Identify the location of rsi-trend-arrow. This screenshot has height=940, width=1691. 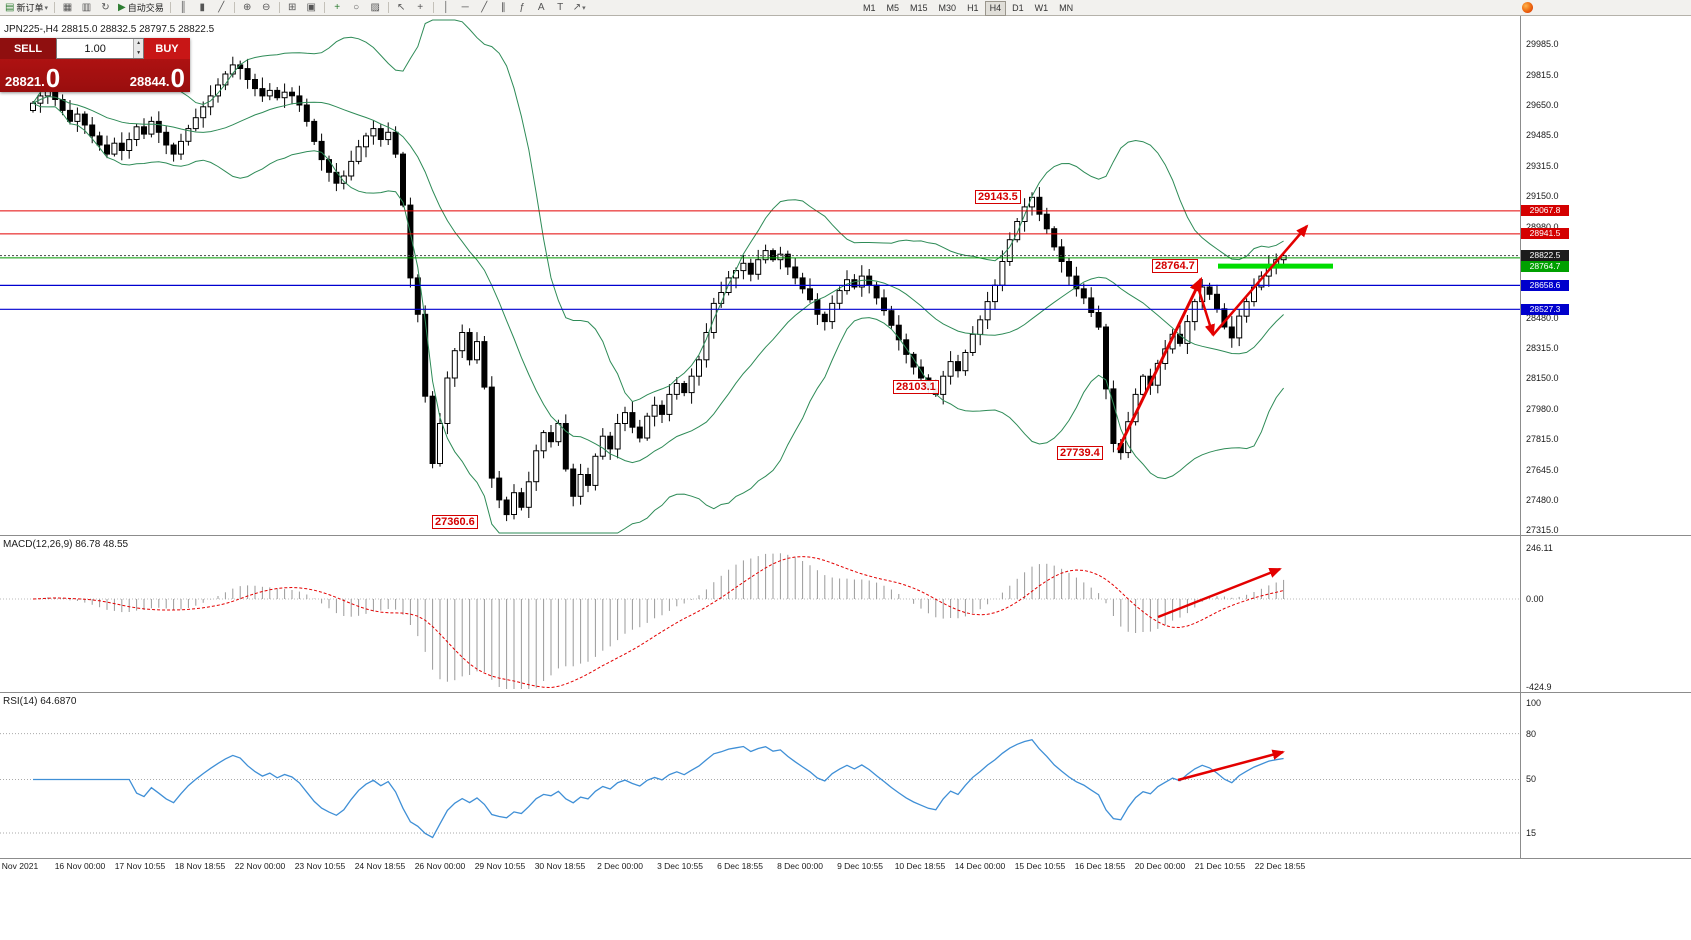
(1231, 765).